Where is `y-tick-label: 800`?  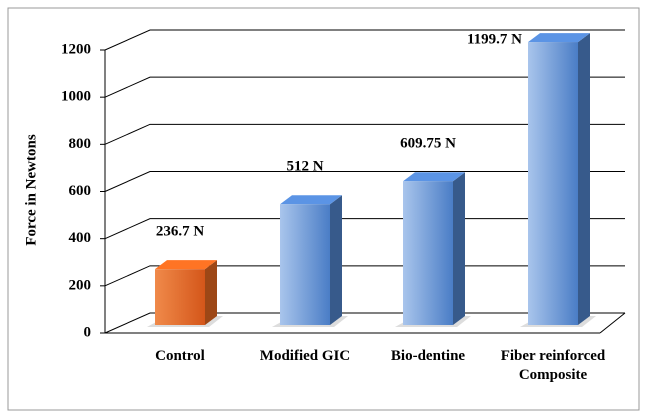
y-tick-label: 800 is located at coordinates (80, 144).